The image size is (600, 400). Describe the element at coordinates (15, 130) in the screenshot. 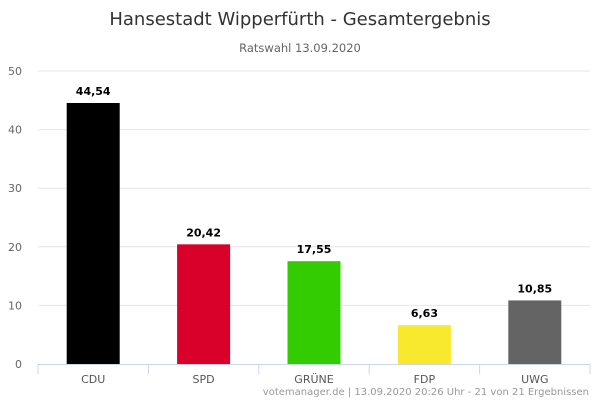

I see `y-tick-label: 40` at that location.